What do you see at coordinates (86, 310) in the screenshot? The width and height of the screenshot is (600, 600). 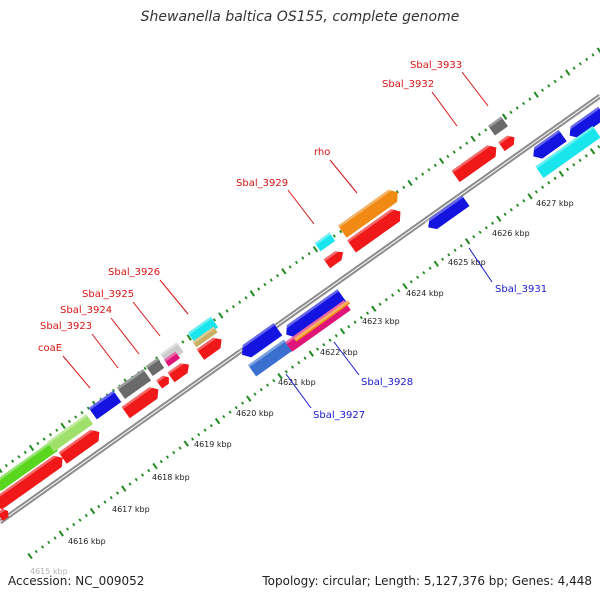 I see `gene-label: Sbal_3924` at bounding box center [86, 310].